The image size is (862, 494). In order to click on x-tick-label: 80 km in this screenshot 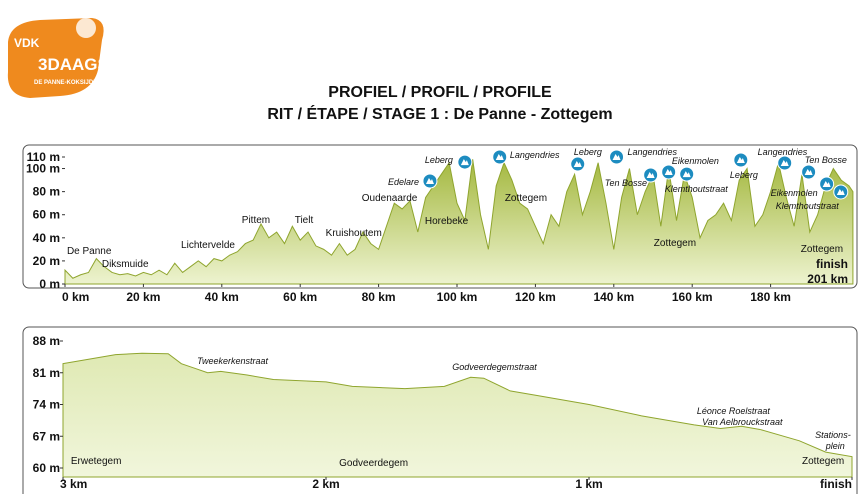, I will do `click(379, 297)`.